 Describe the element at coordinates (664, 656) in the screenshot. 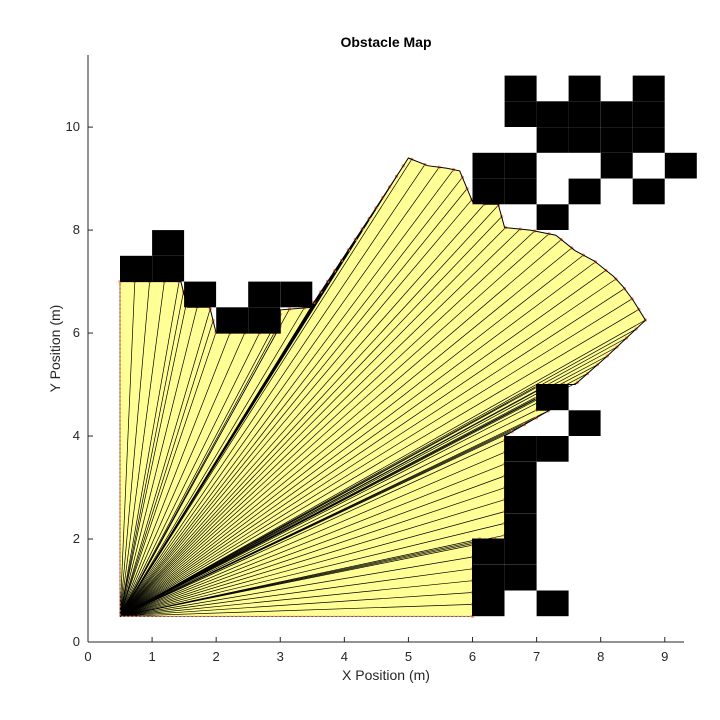

I see `x-tick-label: 9` at that location.